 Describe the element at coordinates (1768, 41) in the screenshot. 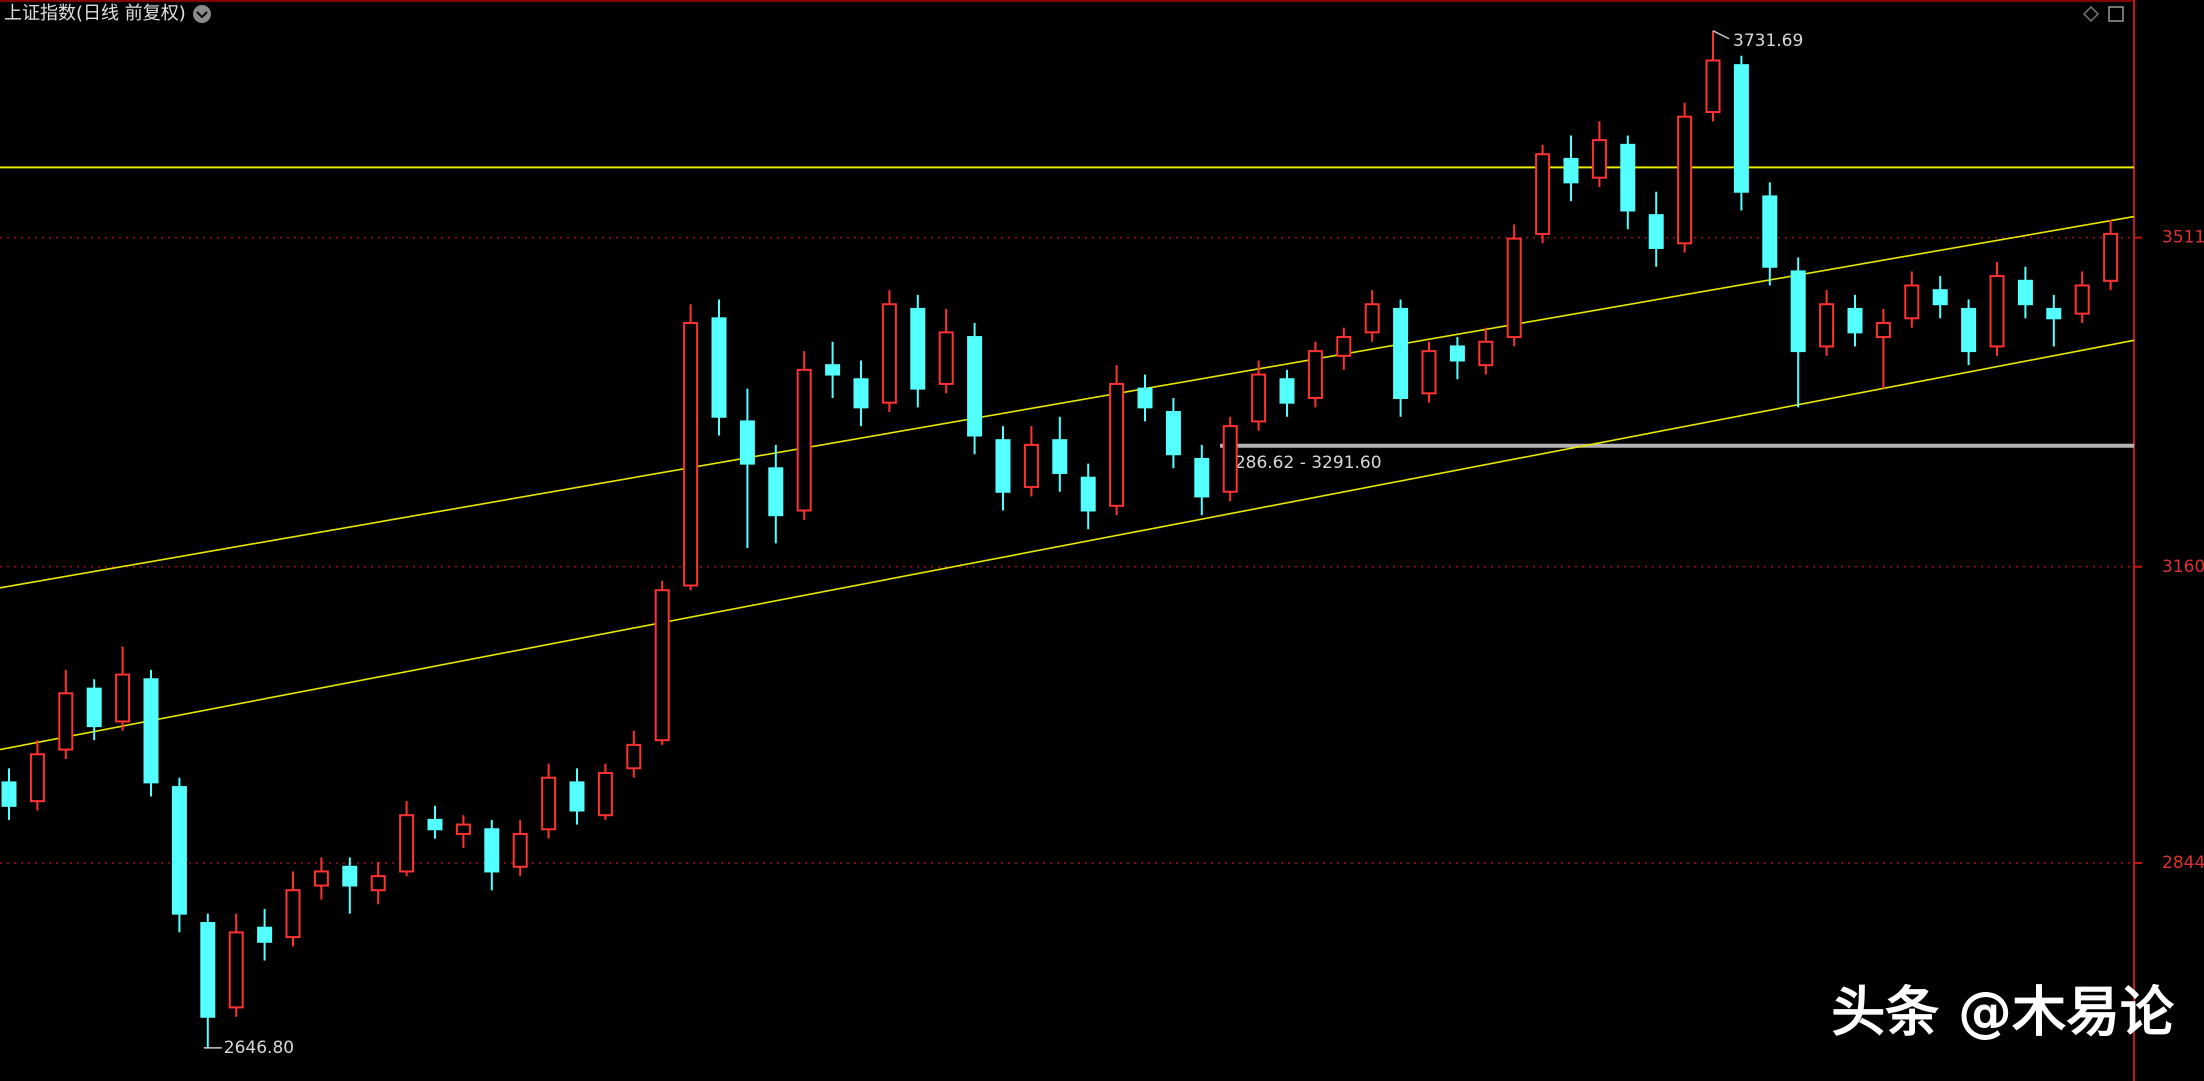

I see `max-label: 3731.69` at that location.